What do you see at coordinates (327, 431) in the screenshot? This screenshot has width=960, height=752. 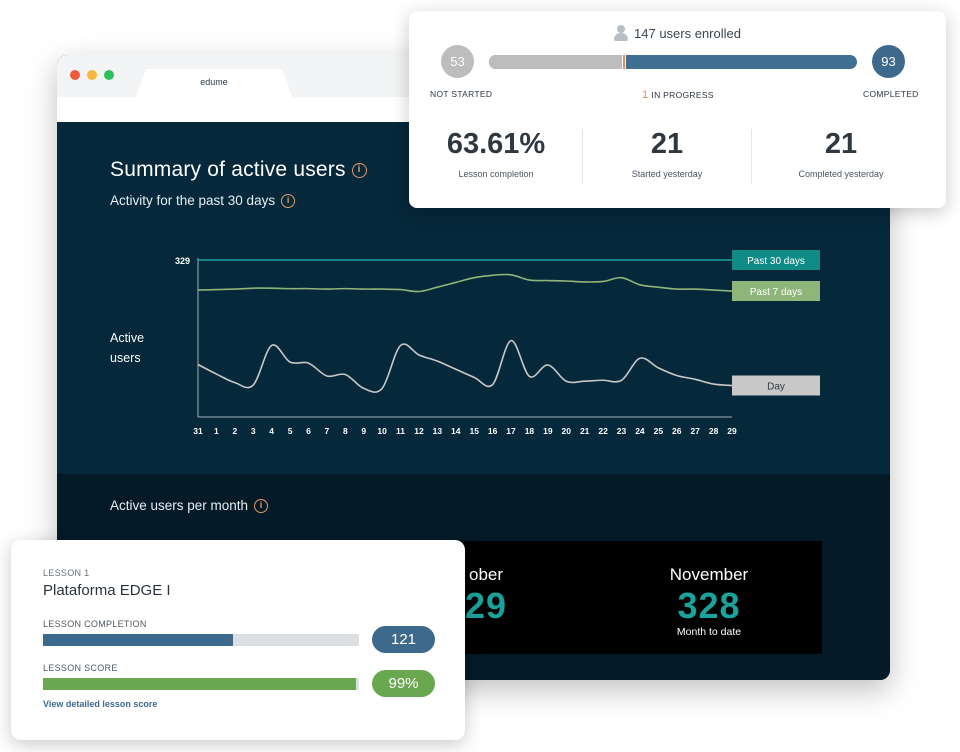 I see `x-tick-label: 7` at bounding box center [327, 431].